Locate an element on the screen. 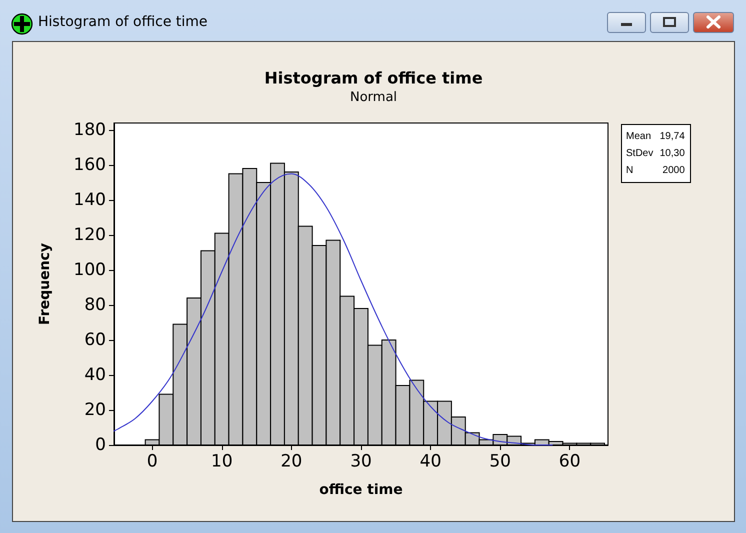  y-tick-label: 100 is located at coordinates (90, 270).